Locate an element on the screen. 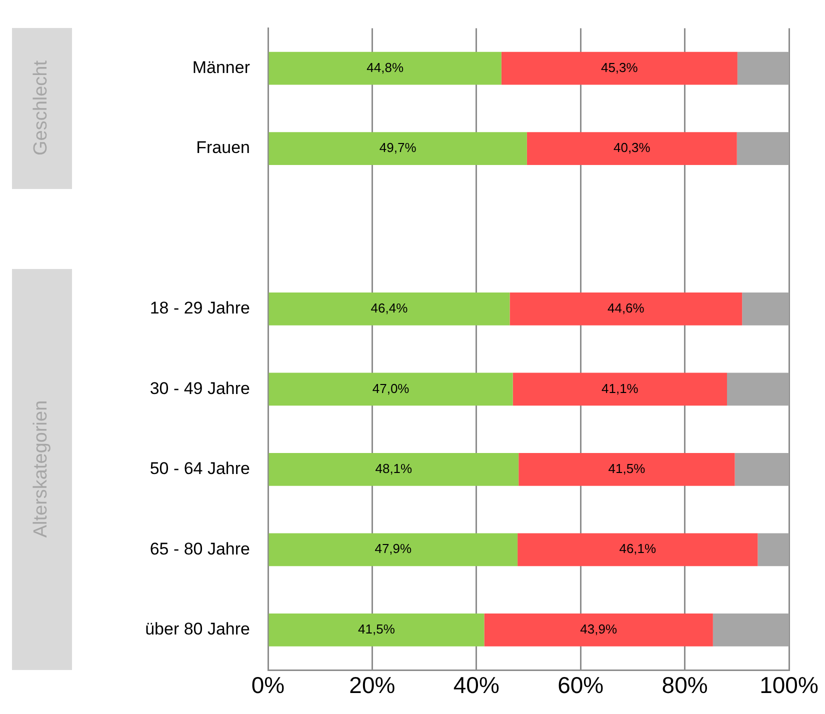 The height and width of the screenshot is (714, 825). data-label: 48,1% is located at coordinates (394, 468).